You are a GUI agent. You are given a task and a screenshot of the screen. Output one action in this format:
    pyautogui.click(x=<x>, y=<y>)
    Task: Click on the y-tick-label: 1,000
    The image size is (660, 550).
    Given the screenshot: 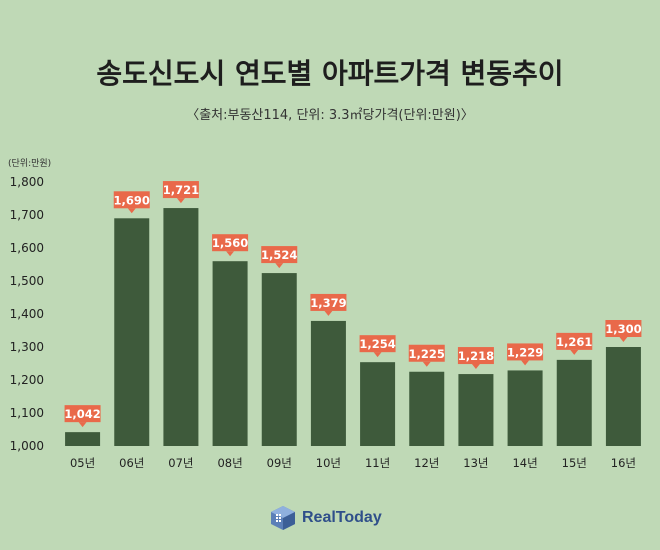 What is the action you would take?
    pyautogui.click(x=27, y=446)
    